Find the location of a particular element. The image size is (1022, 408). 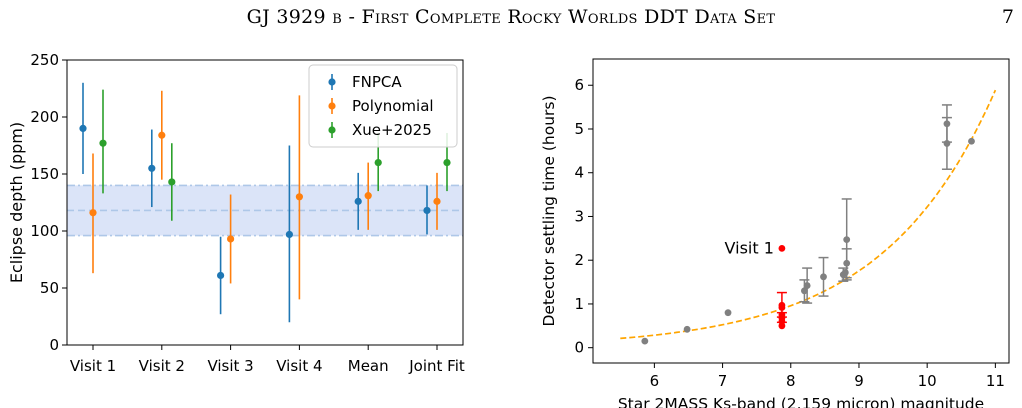

legend-label: Xue+2025 is located at coordinates (392, 130).